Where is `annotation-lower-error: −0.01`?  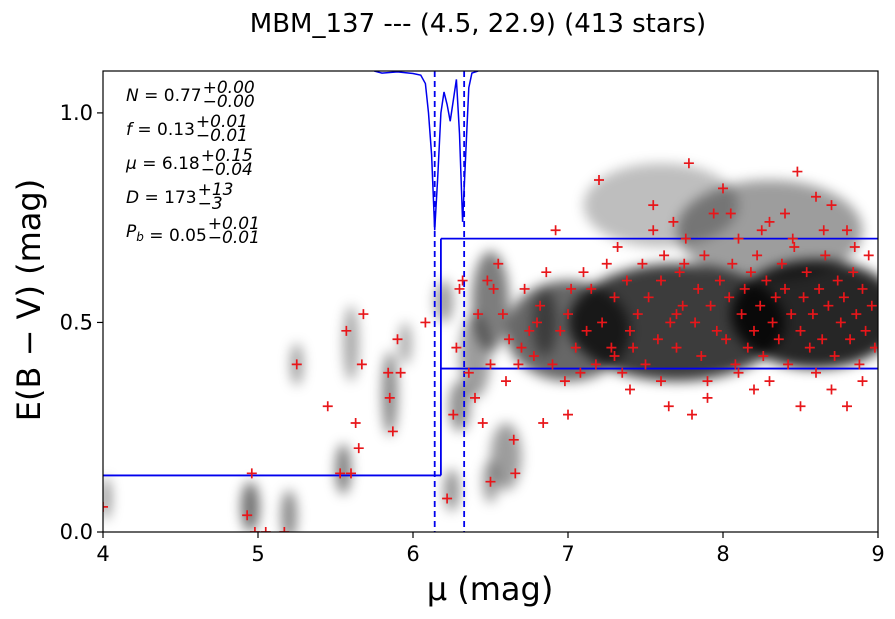
annotation-lower-error: −0.01 is located at coordinates (222, 136).